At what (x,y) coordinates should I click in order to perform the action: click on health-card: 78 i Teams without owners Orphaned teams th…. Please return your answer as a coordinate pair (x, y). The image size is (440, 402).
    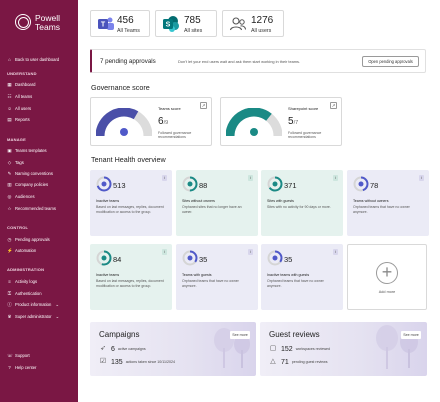
    Looking at the image, I should click on (388, 203).